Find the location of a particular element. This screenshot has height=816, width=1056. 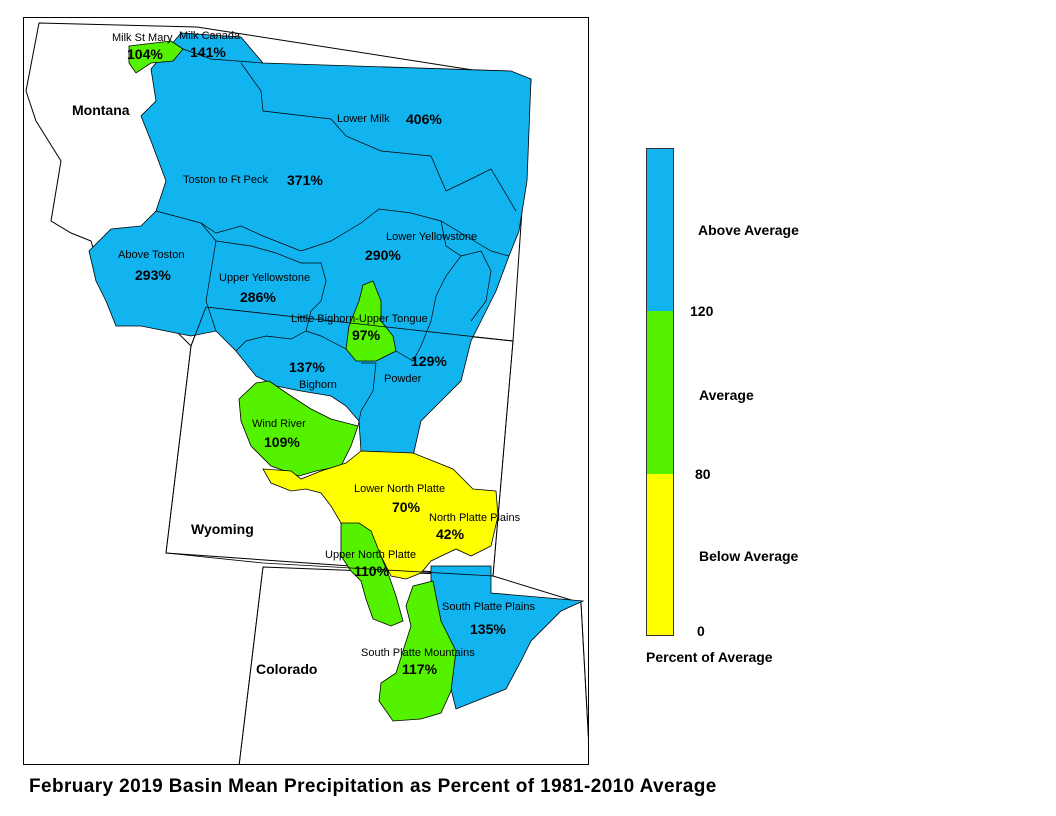

label-north-platte-plains: North Platte Plains is located at coordinates (475, 518).